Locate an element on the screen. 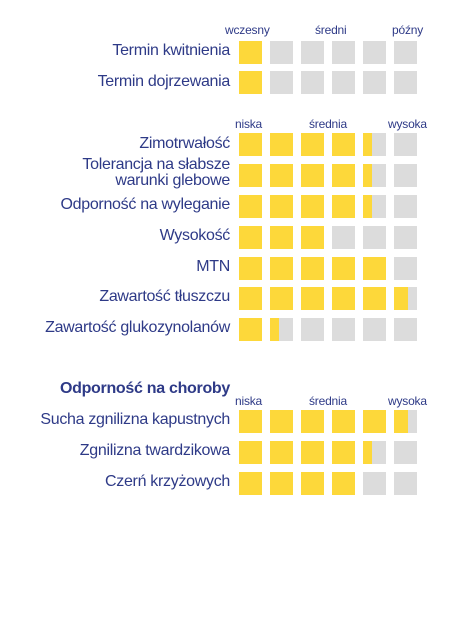 This screenshot has width=450, height=639. scale-label-late: późny is located at coordinates (408, 30).